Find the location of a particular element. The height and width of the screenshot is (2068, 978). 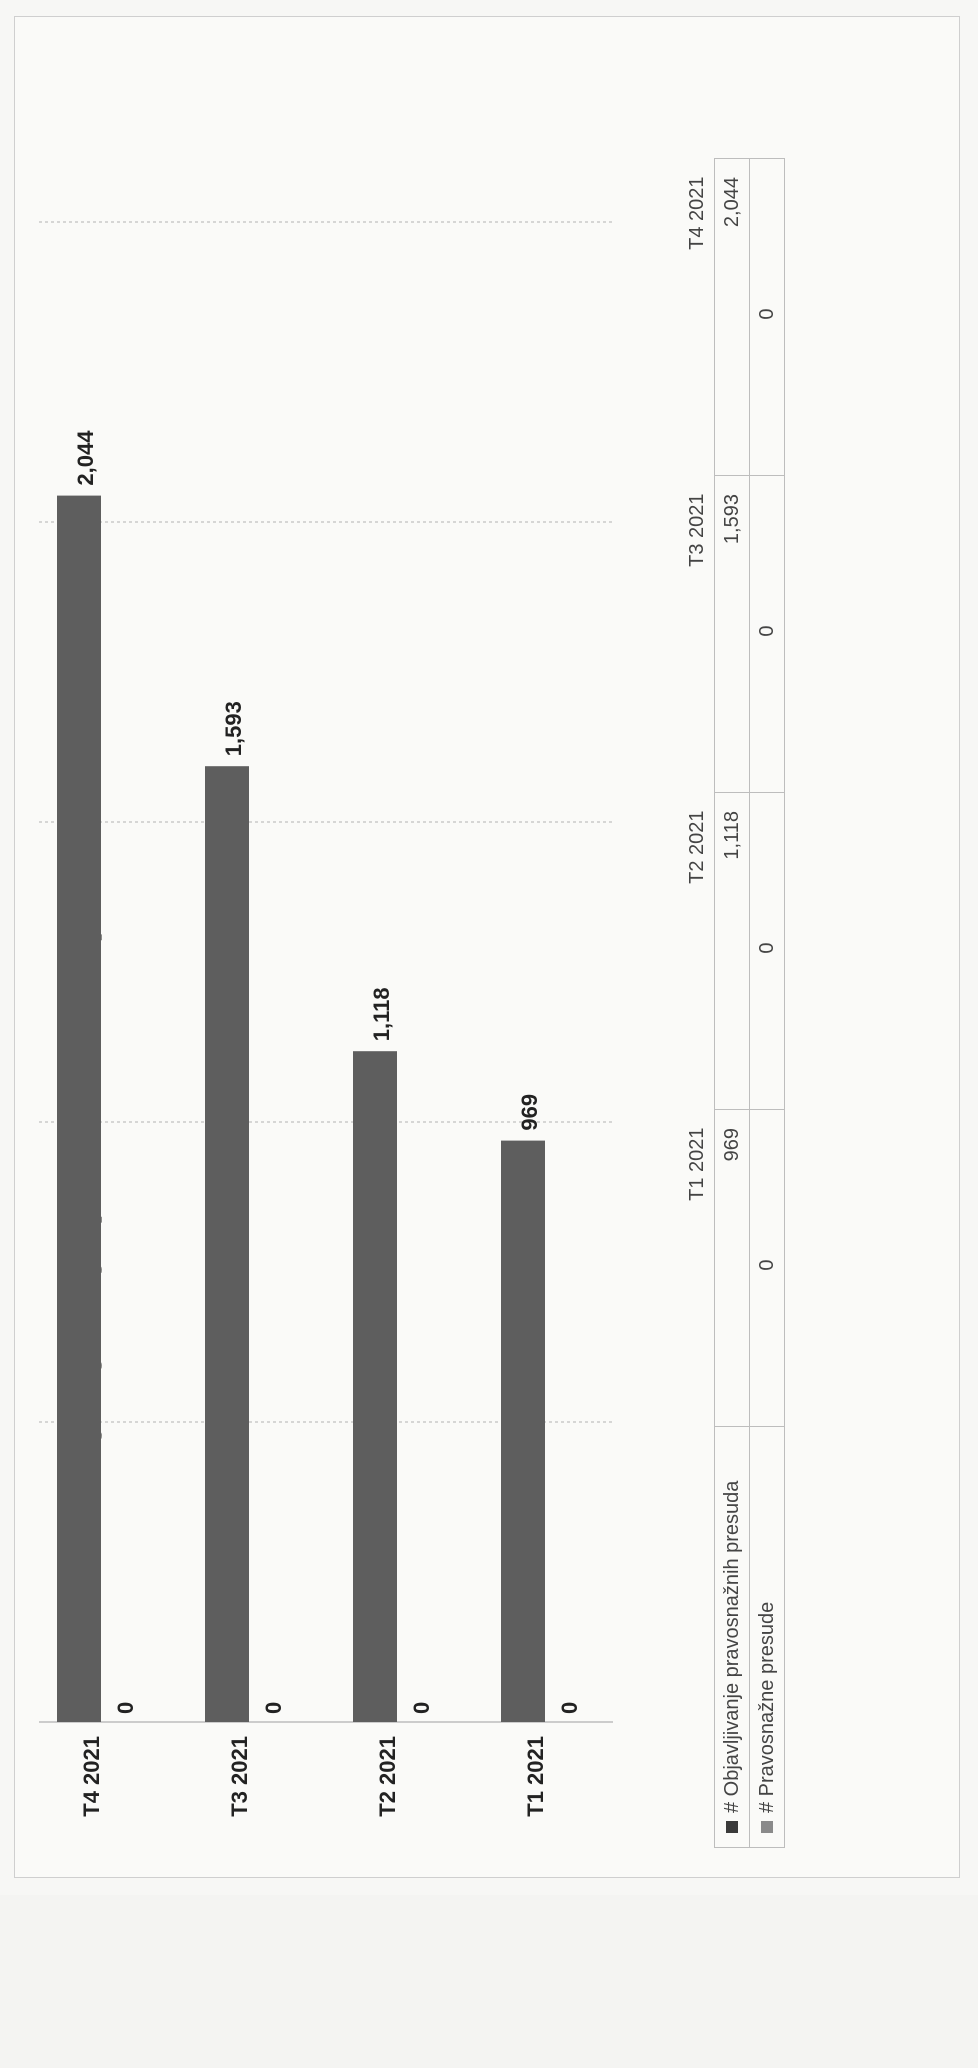

data-label: 1,593 is located at coordinates (233, 728).